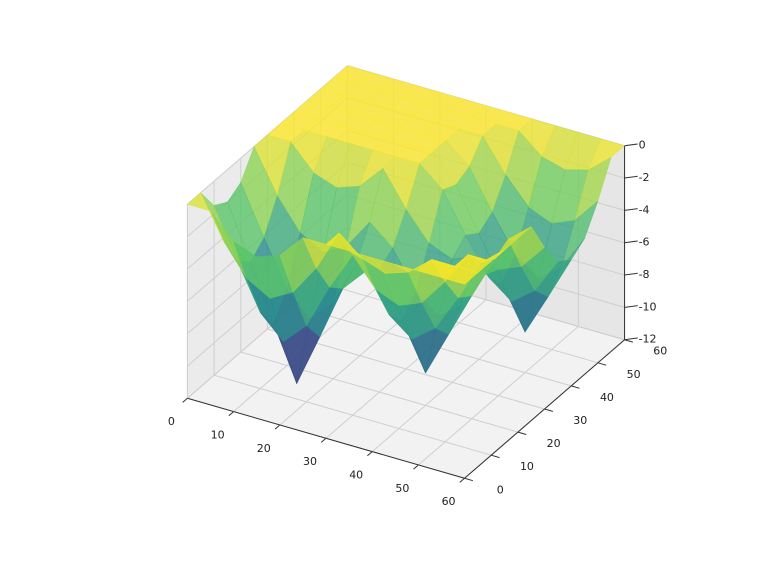  Describe the element at coordinates (660, 351) in the screenshot. I see `y-tick-label: 60` at that location.